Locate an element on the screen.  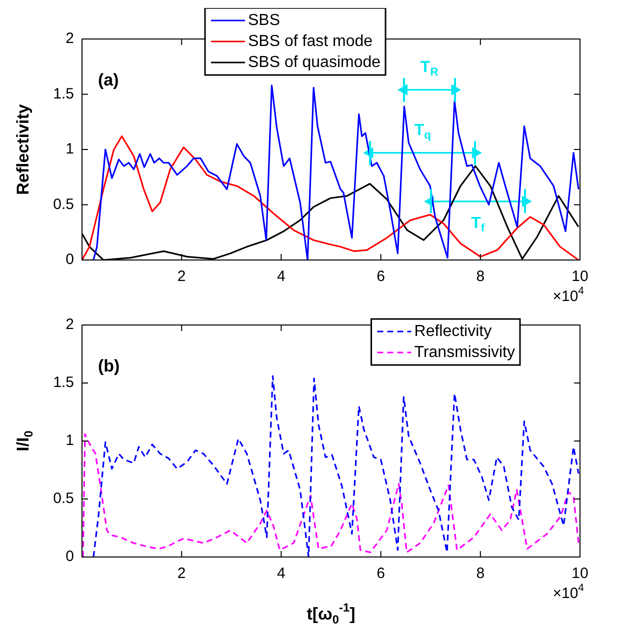
legend-label: Transmissivity is located at coordinates (465, 352).